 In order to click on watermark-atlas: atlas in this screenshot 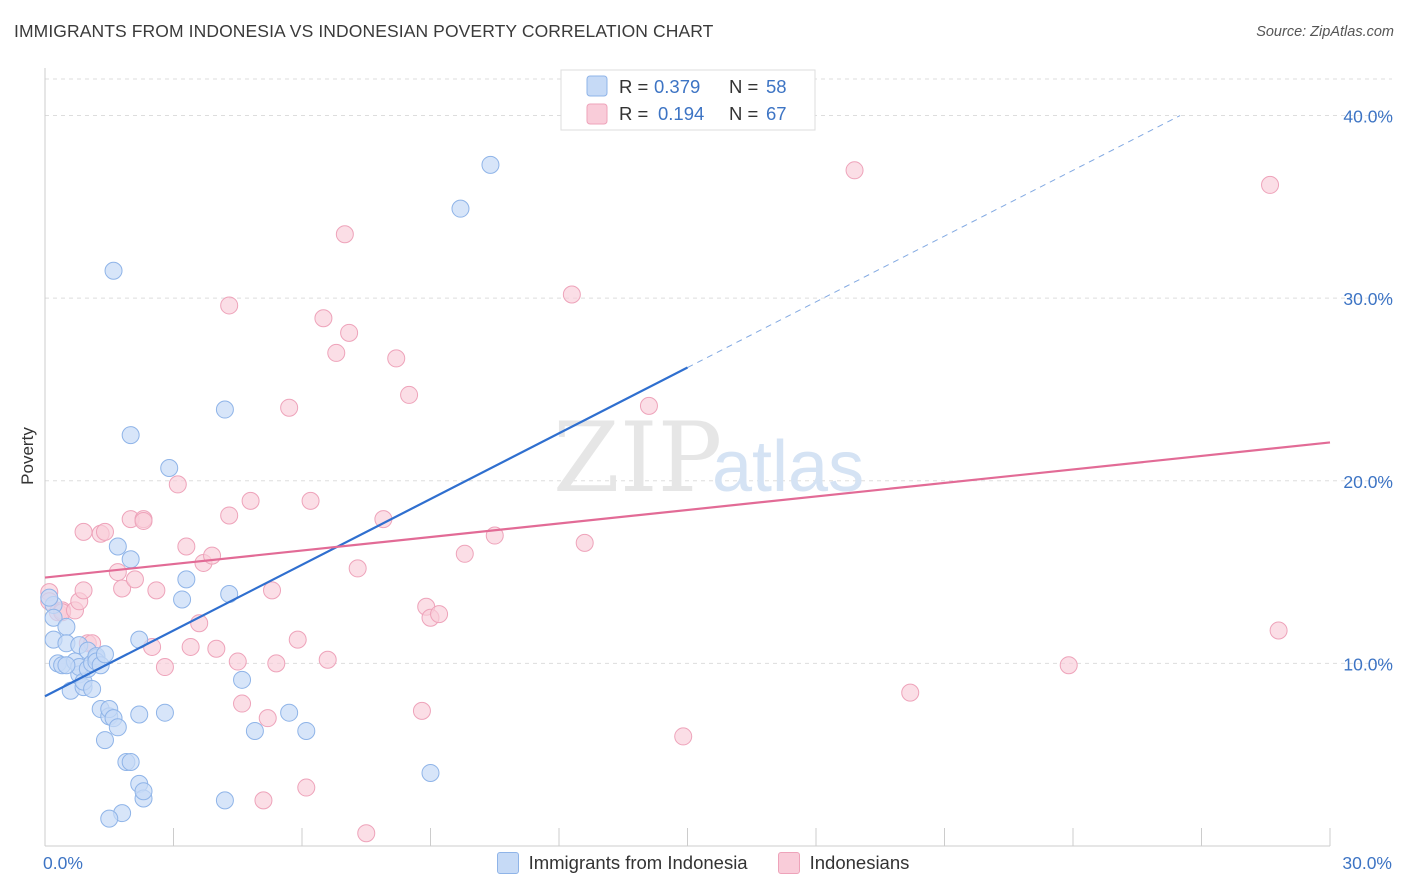, I will do `click(788, 467)`.